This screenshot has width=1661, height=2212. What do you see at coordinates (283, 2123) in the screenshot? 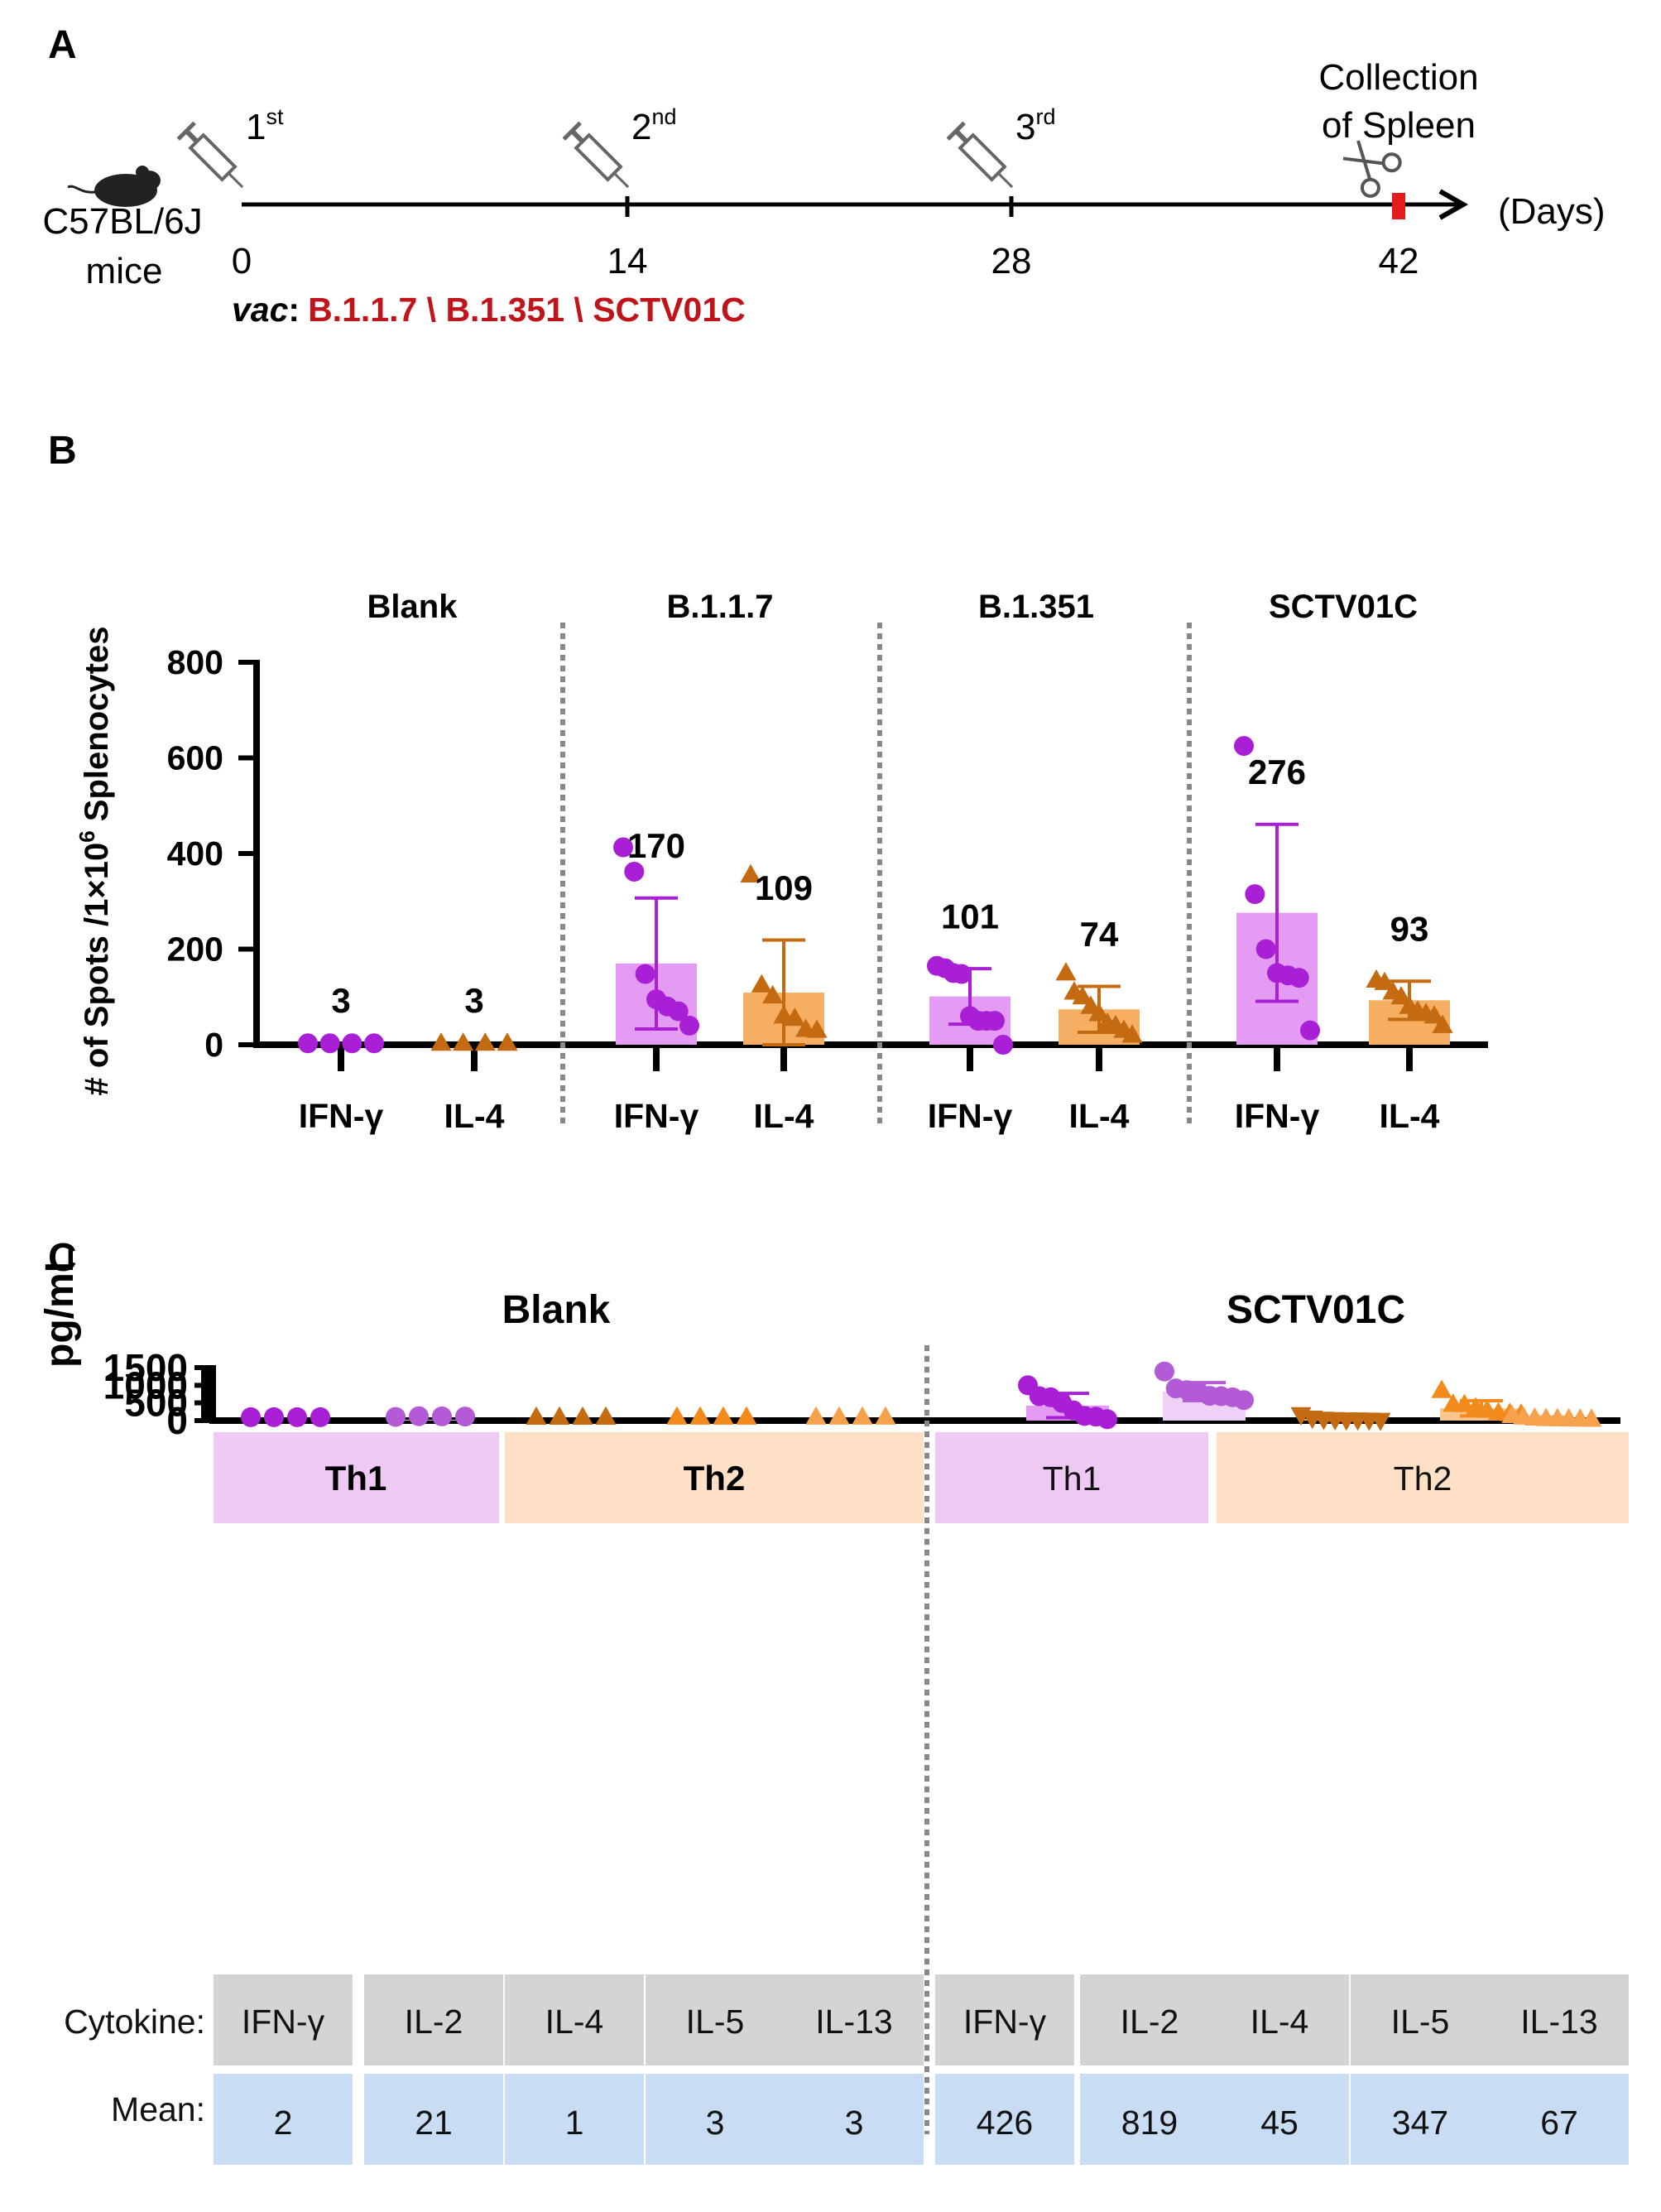
I see `mean-value: 2` at bounding box center [283, 2123].